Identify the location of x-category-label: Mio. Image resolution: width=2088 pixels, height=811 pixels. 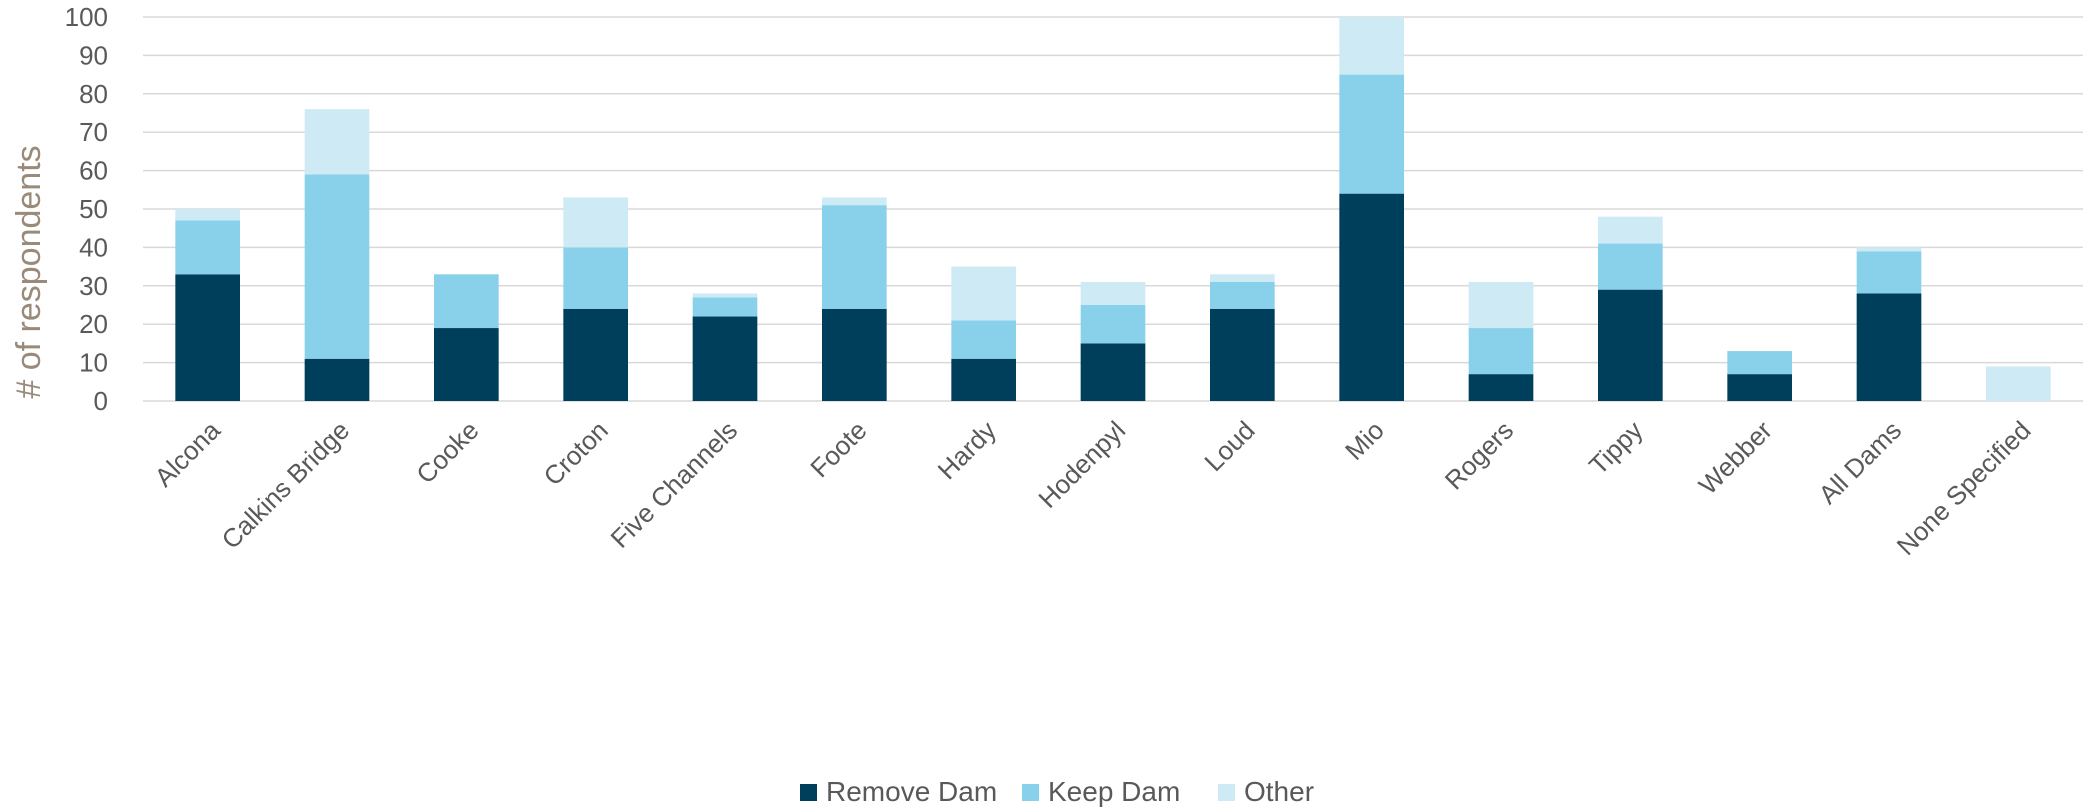
(1364, 440).